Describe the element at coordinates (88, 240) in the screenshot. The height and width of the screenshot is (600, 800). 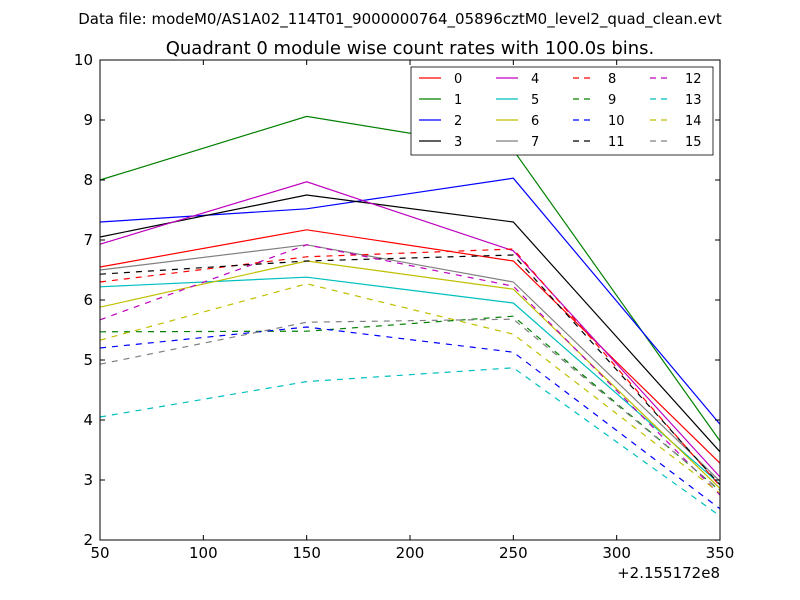
I see `y-tick-label: 7` at that location.